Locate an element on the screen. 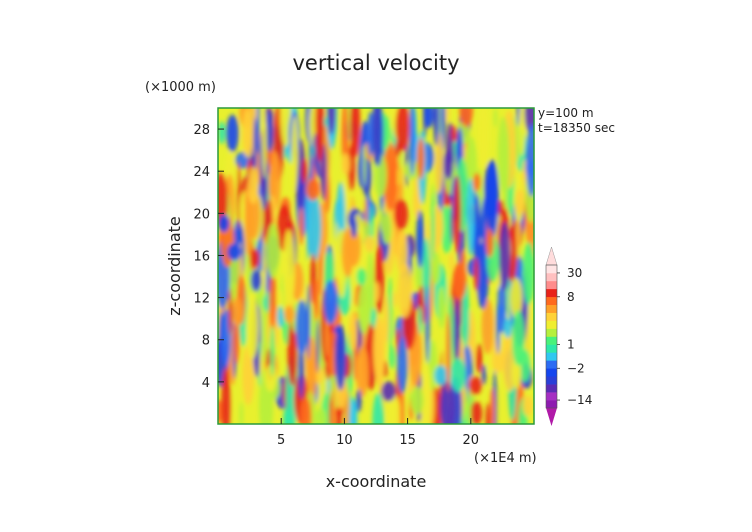 The height and width of the screenshot is (532, 752). y-tick-label: 8 is located at coordinates (206, 341).